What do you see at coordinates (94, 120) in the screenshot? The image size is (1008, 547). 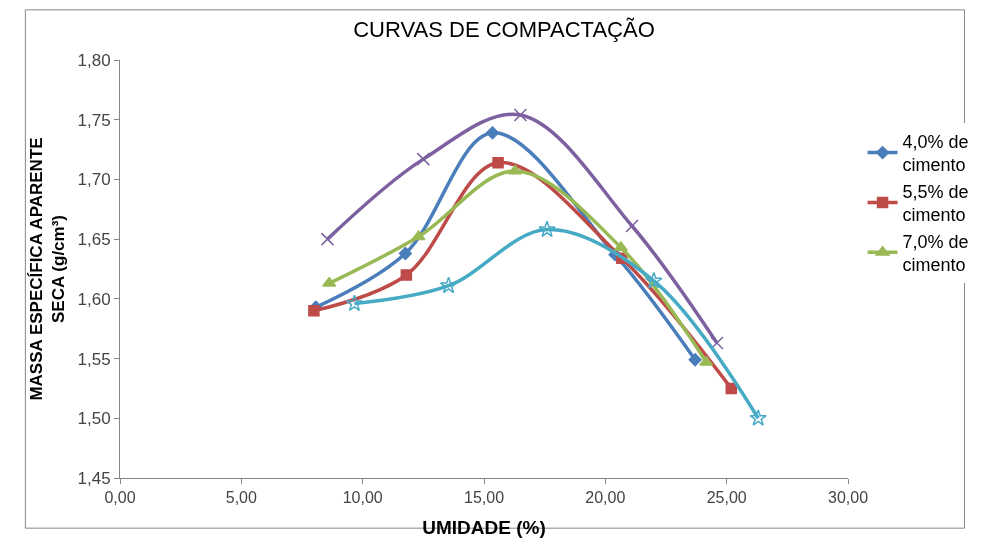 I see `y-tick-label: 1,75` at bounding box center [94, 120].